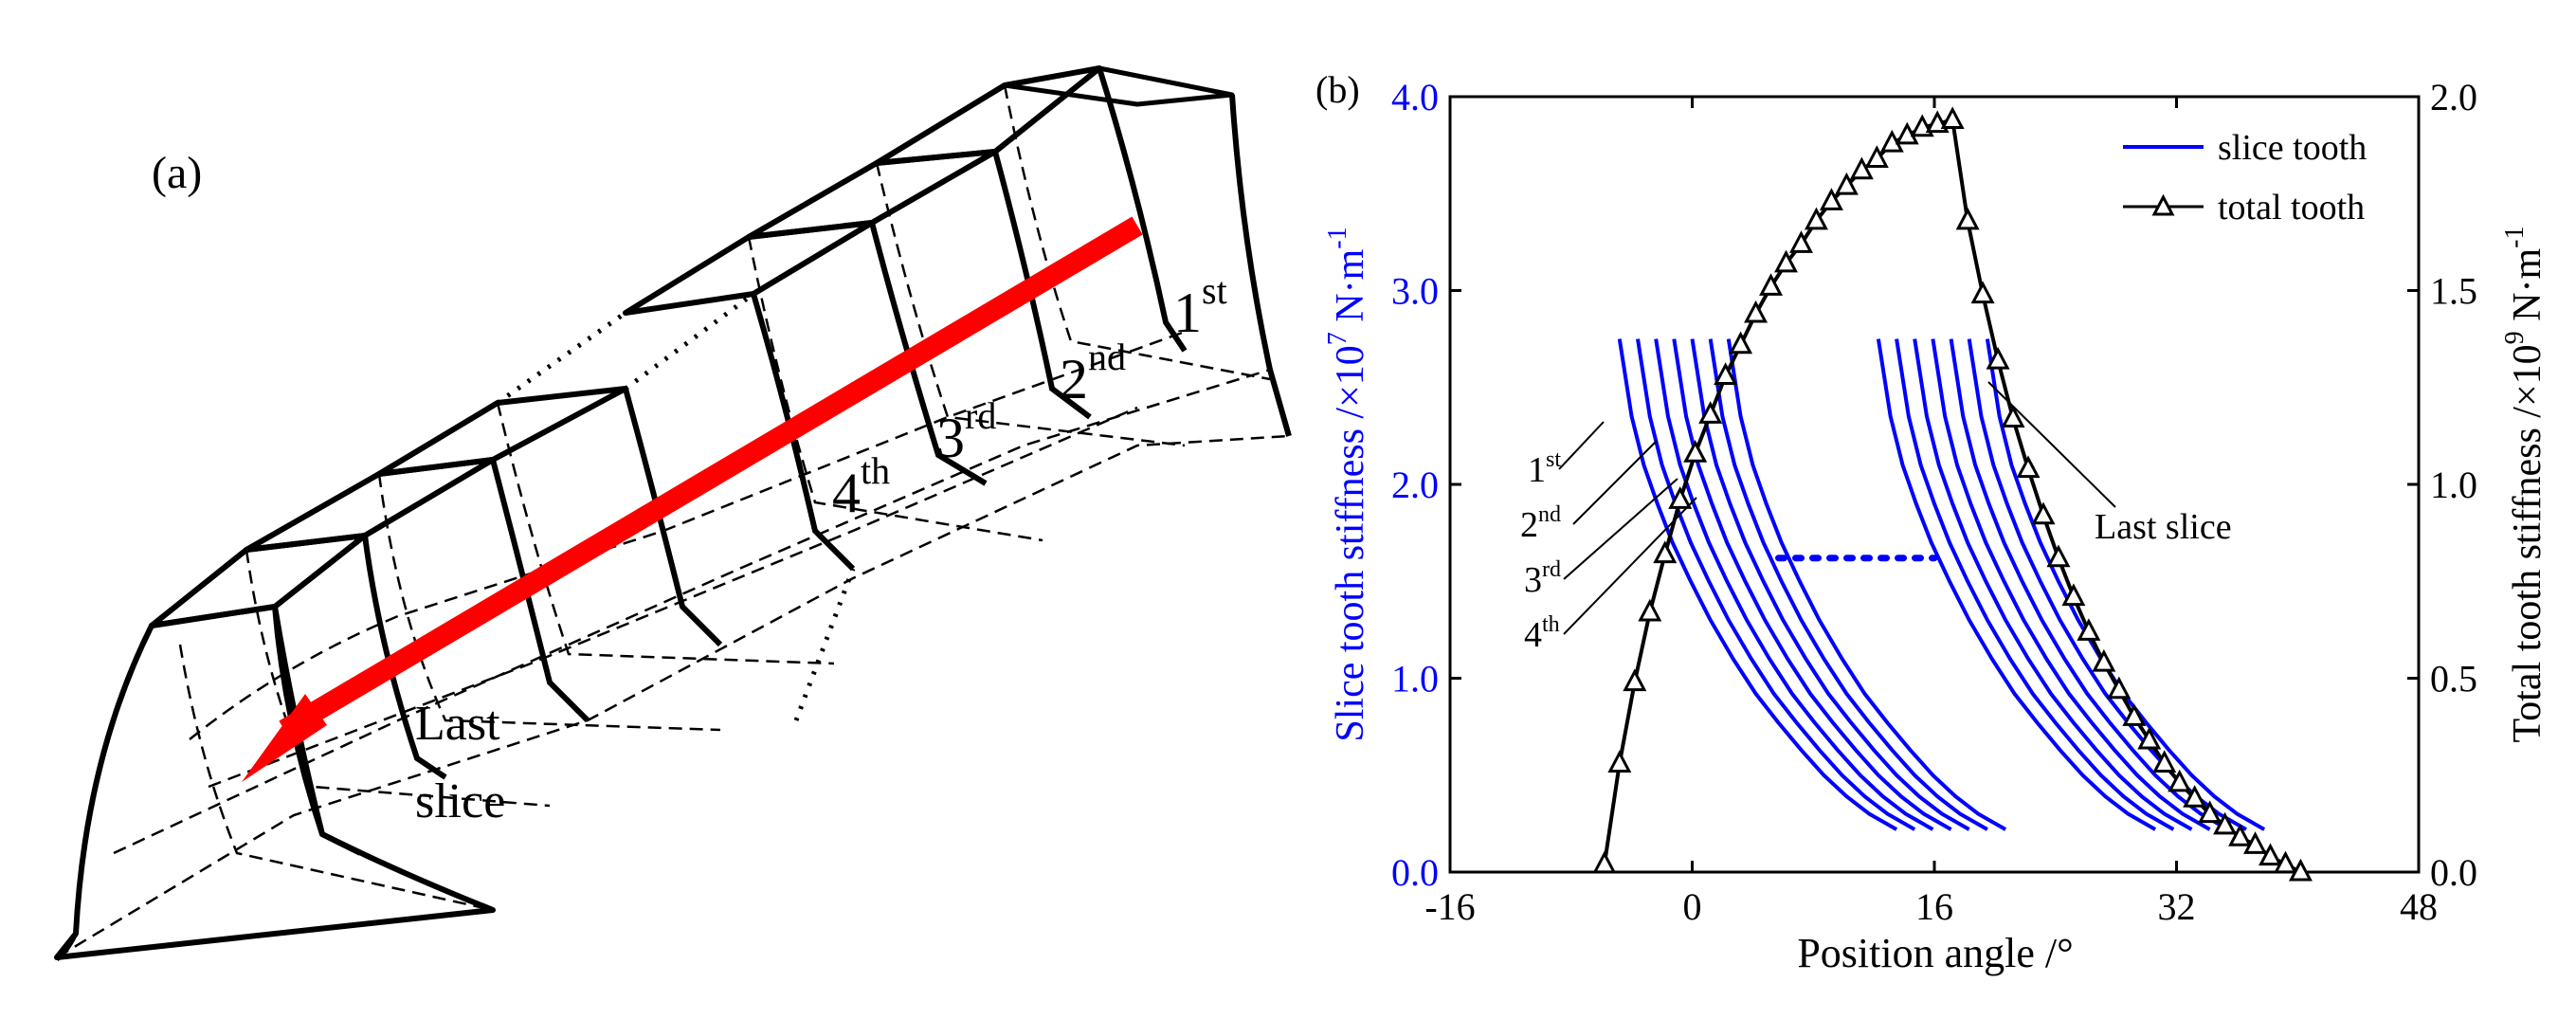 This screenshot has height=1019, width=2576. I want to click on panel-a-label: (a), so click(177, 173).